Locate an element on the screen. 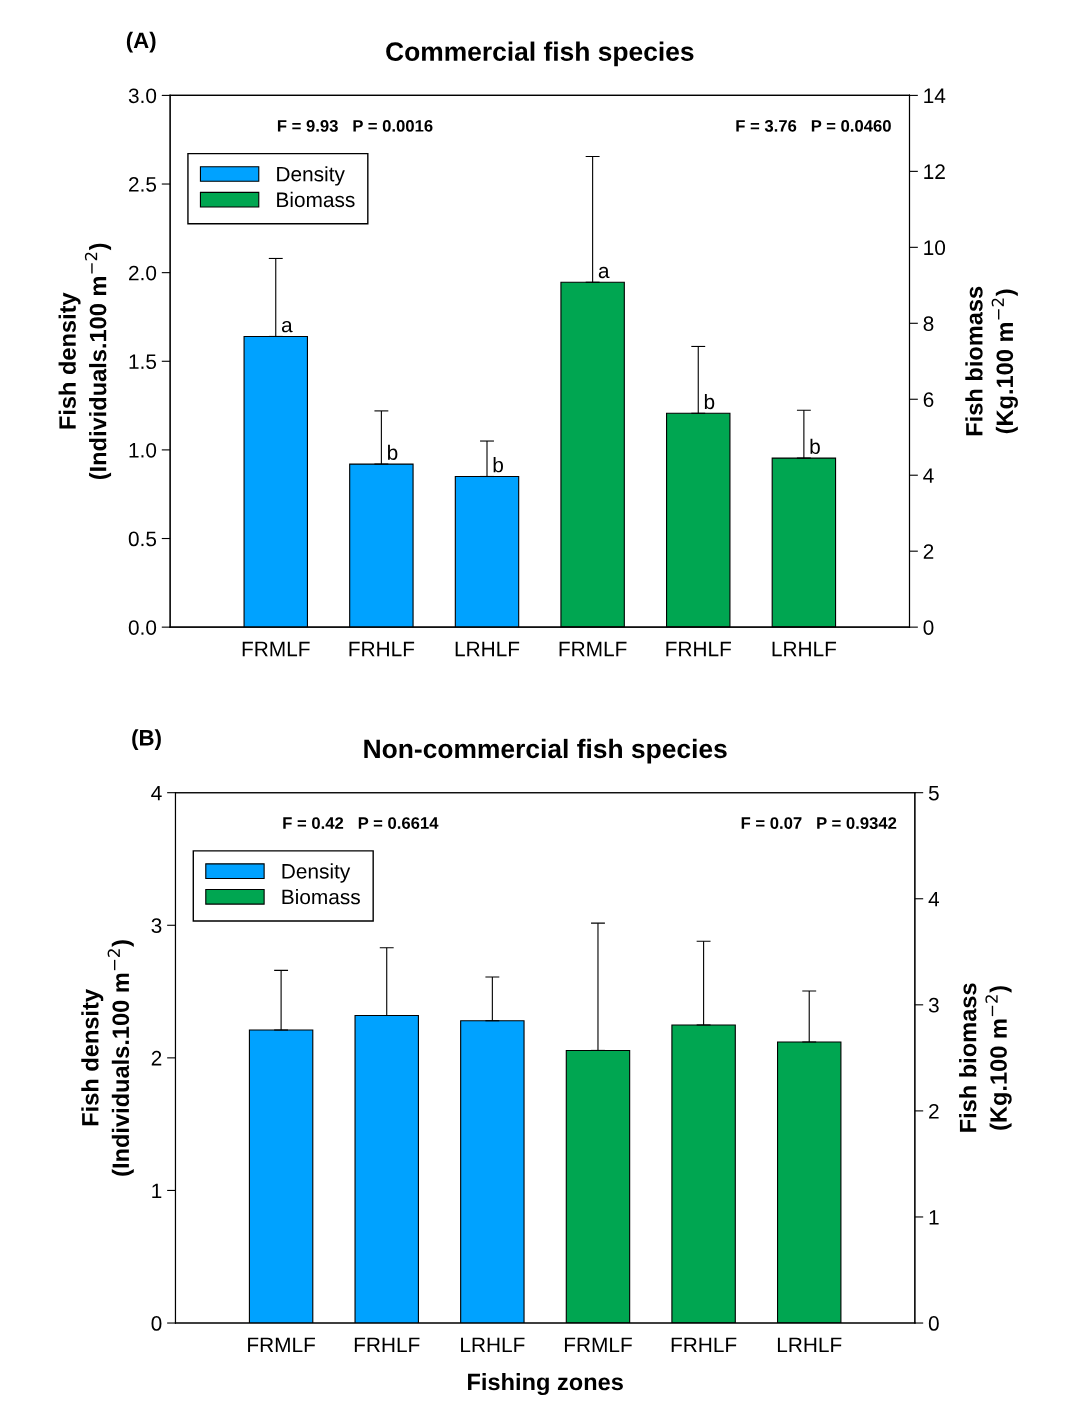 The width and height of the screenshot is (1070, 1403). annotation: F = 3.76 P = 0.0460 is located at coordinates (813, 125).